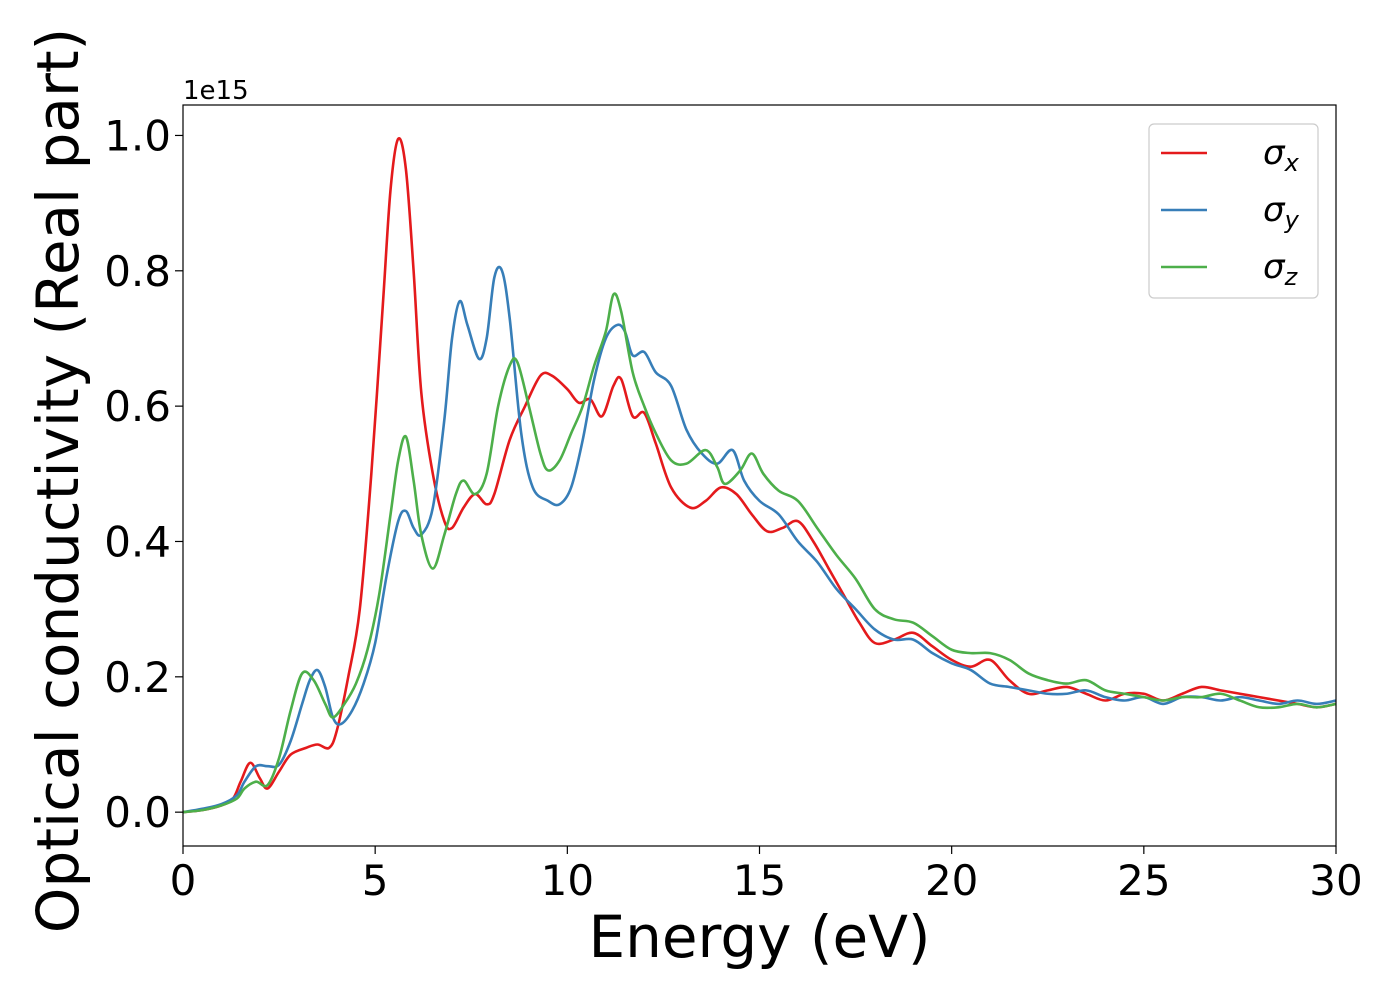 This screenshot has height=1000, width=1400. Describe the element at coordinates (58, 480) in the screenshot. I see `y-axis-label: Optical conductivity (Real part)` at that location.